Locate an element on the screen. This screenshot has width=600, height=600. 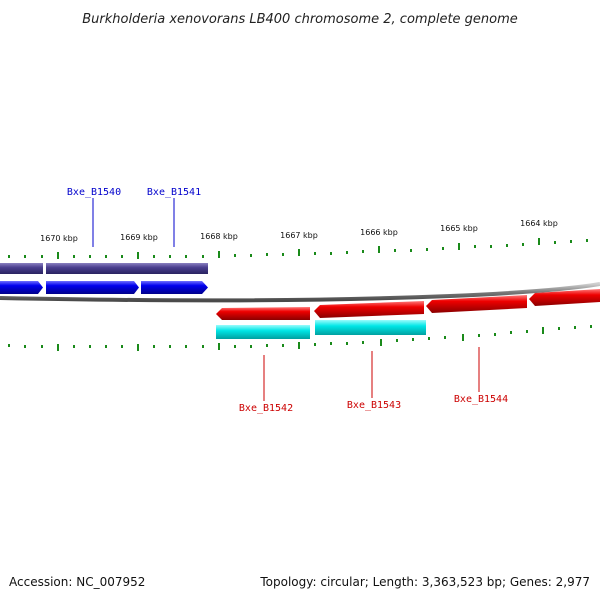
reverse-cds-track is located at coordinates (408, 304).